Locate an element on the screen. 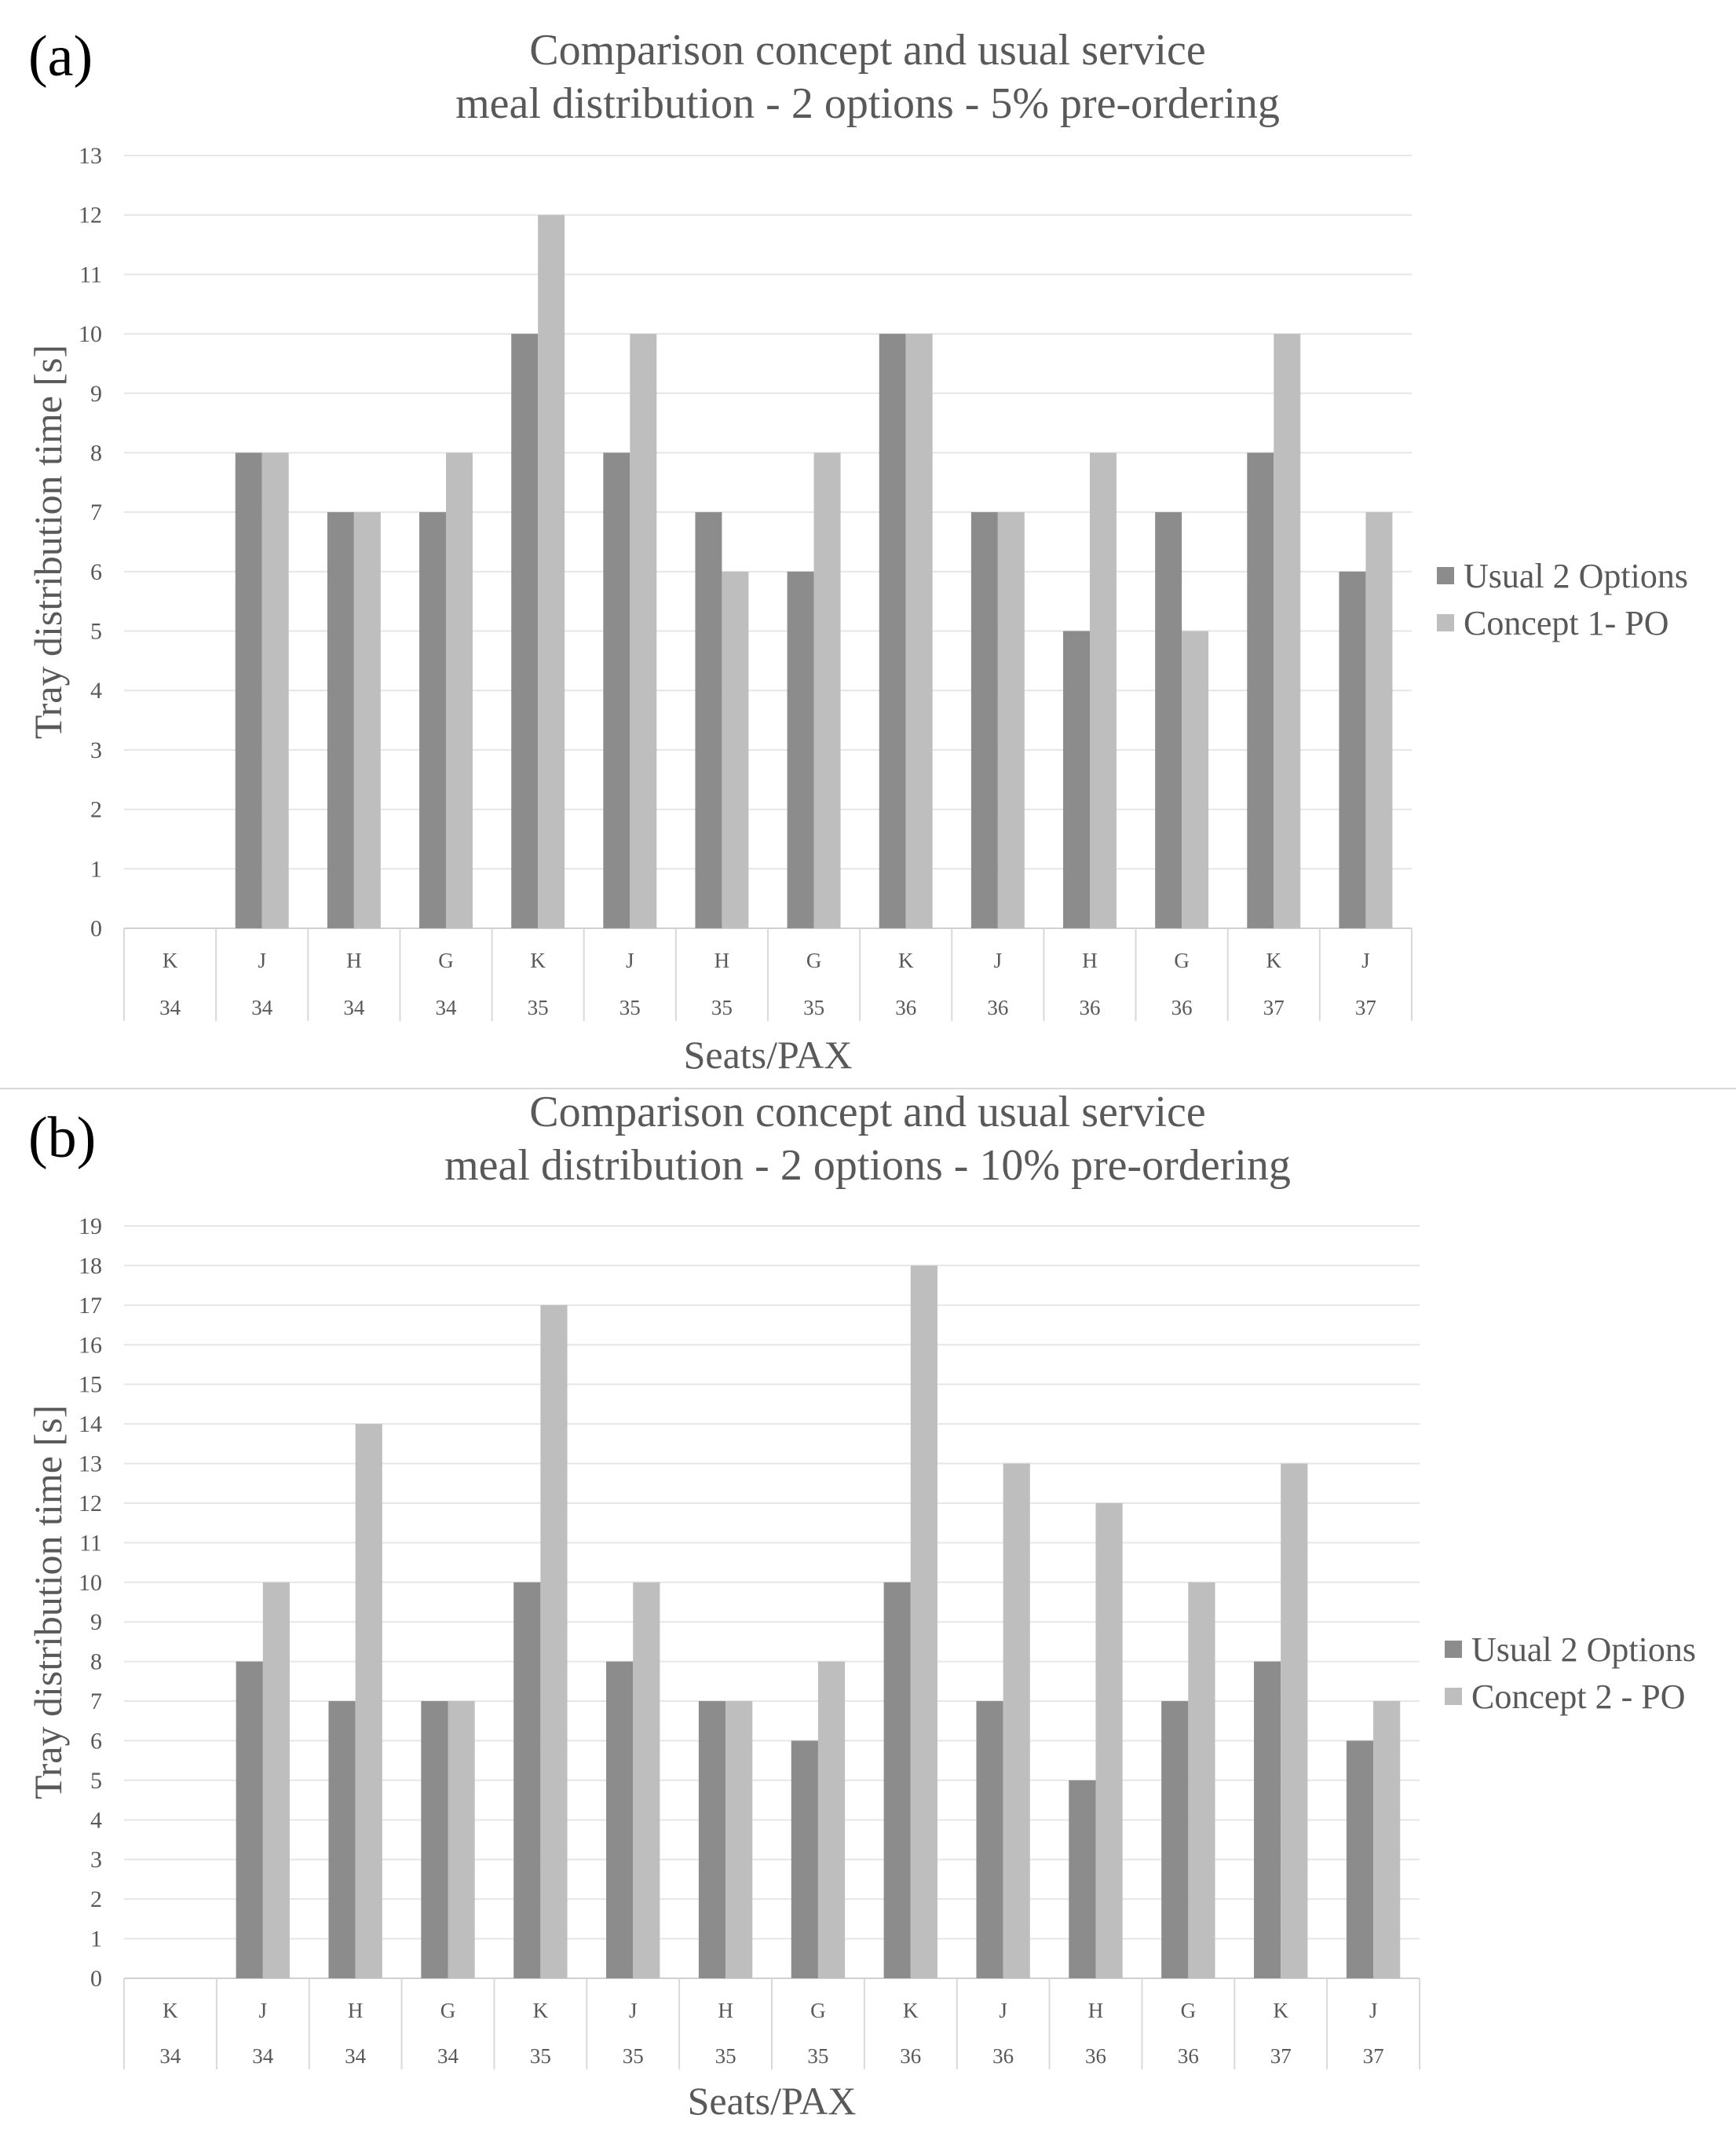 Image resolution: width=1736 pixels, height=2144 pixels. chart-b-legend-swatch-concept is located at coordinates (1453, 1696).